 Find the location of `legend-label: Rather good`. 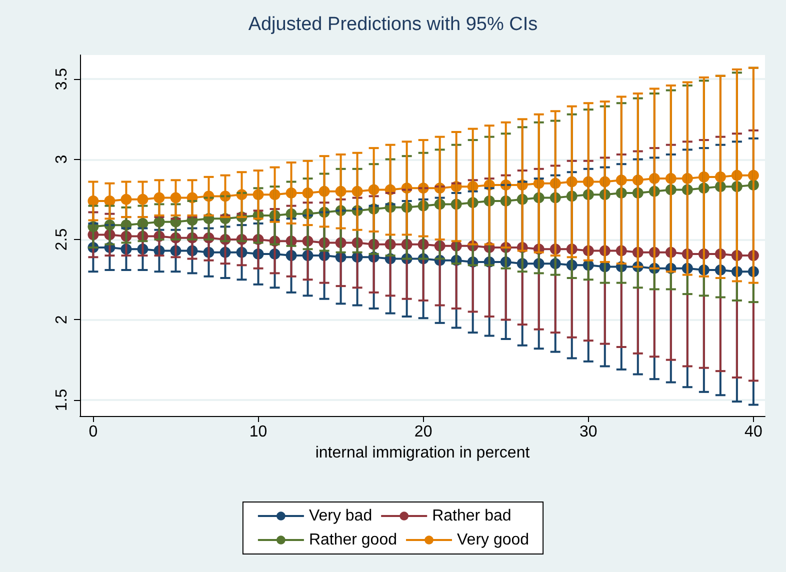

legend-label: Rather good is located at coordinates (353, 540).